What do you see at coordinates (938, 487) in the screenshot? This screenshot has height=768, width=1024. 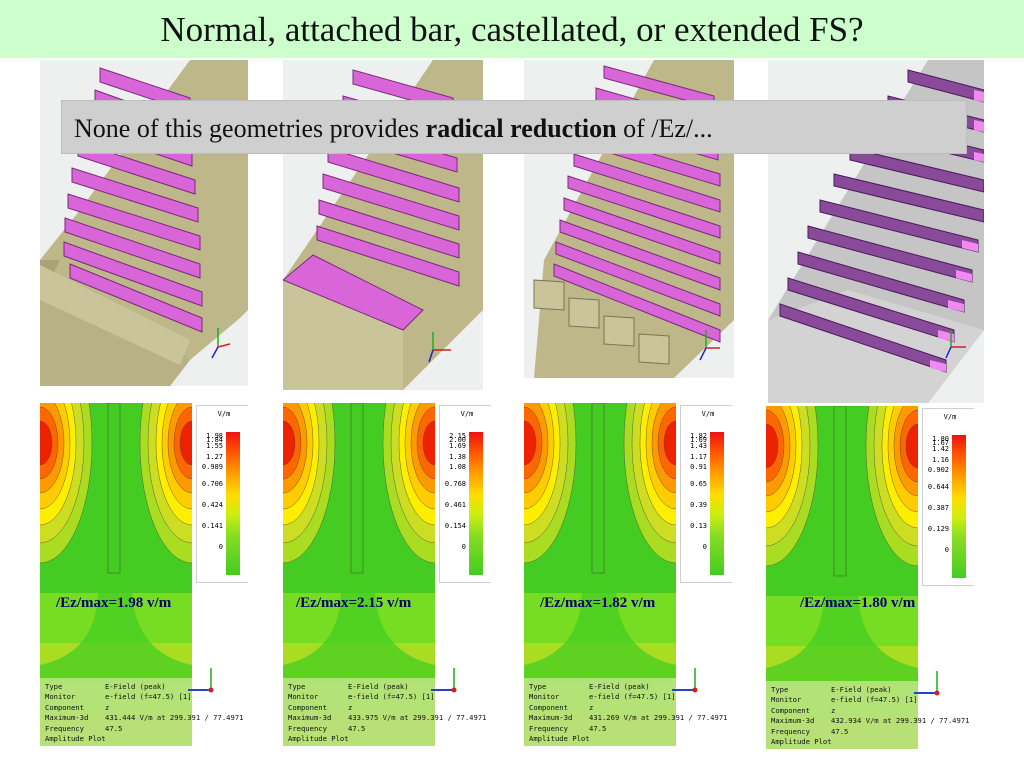 I see `legend-label: 0.644` at bounding box center [938, 487].